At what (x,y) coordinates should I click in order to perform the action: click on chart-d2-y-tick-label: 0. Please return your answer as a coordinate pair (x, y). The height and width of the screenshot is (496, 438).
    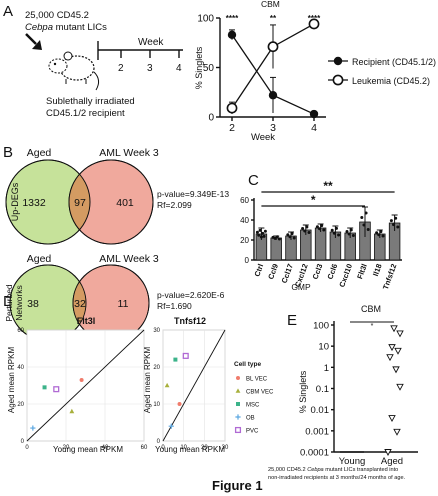
    Looking at the image, I should click on (159, 442).